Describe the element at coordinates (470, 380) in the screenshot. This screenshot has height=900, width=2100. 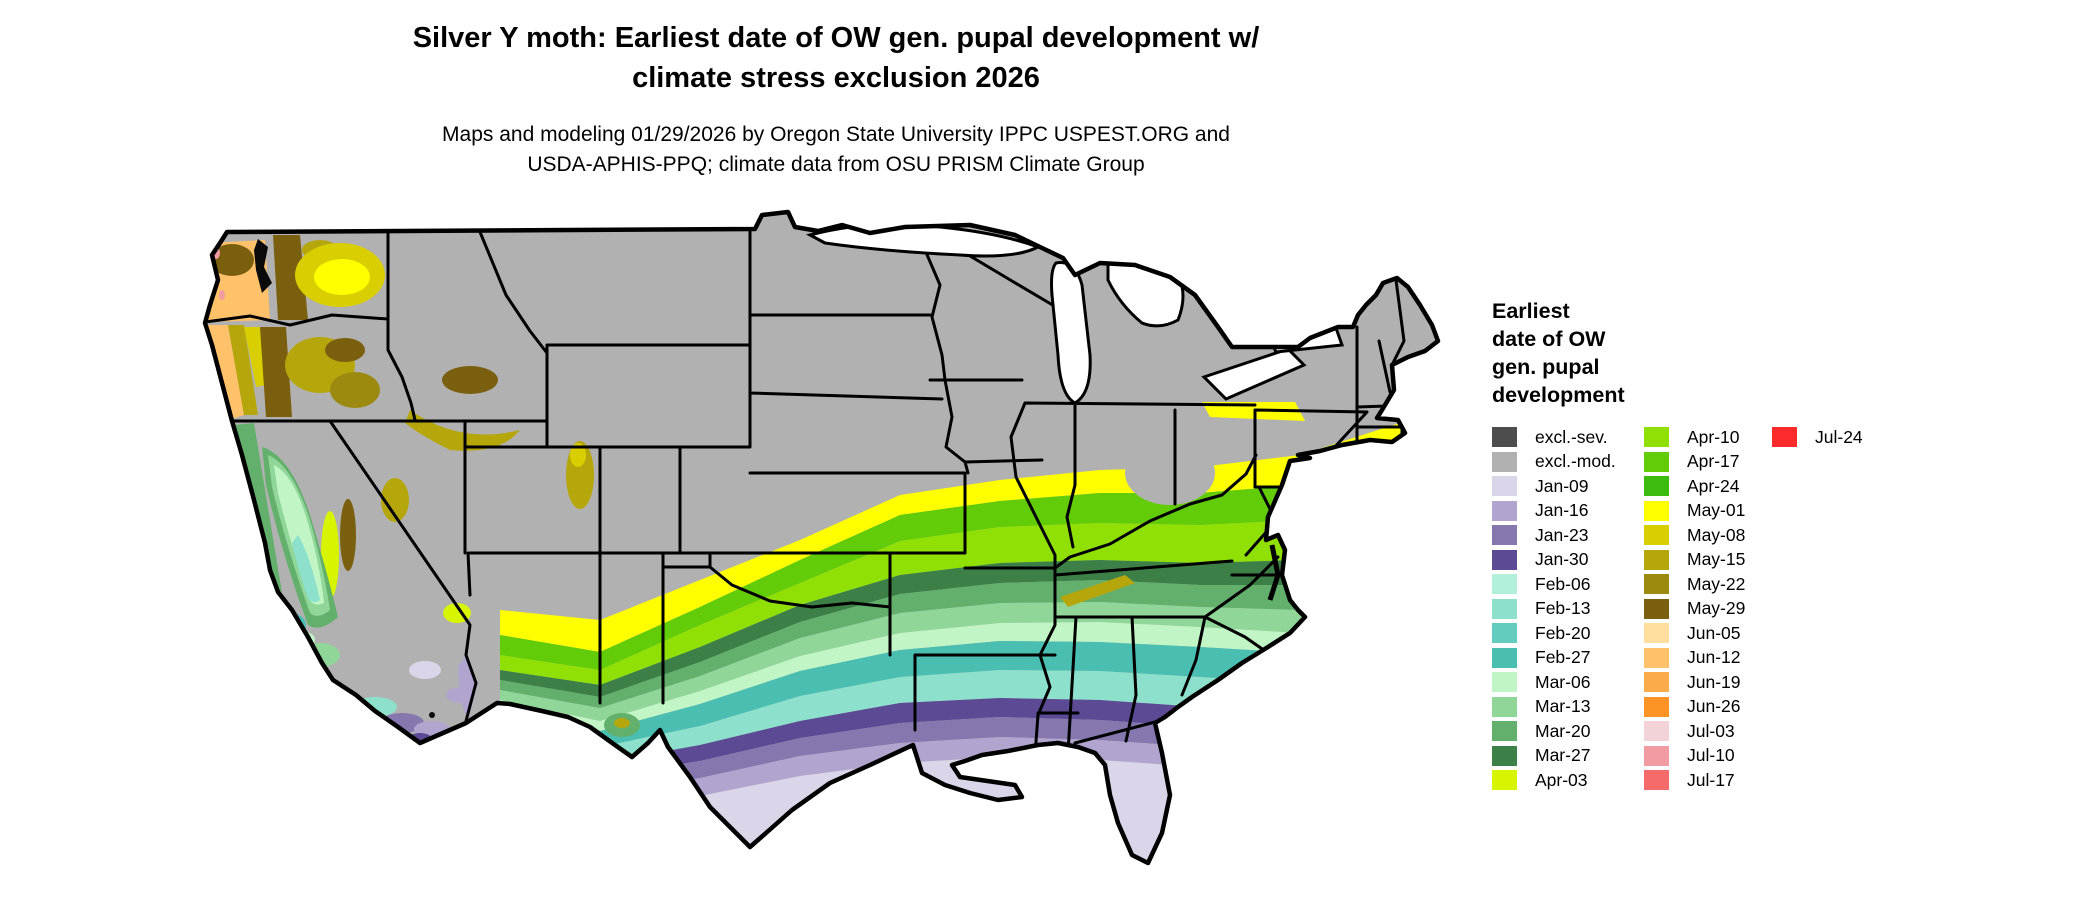
I see `map-patch-central-idaho` at that location.